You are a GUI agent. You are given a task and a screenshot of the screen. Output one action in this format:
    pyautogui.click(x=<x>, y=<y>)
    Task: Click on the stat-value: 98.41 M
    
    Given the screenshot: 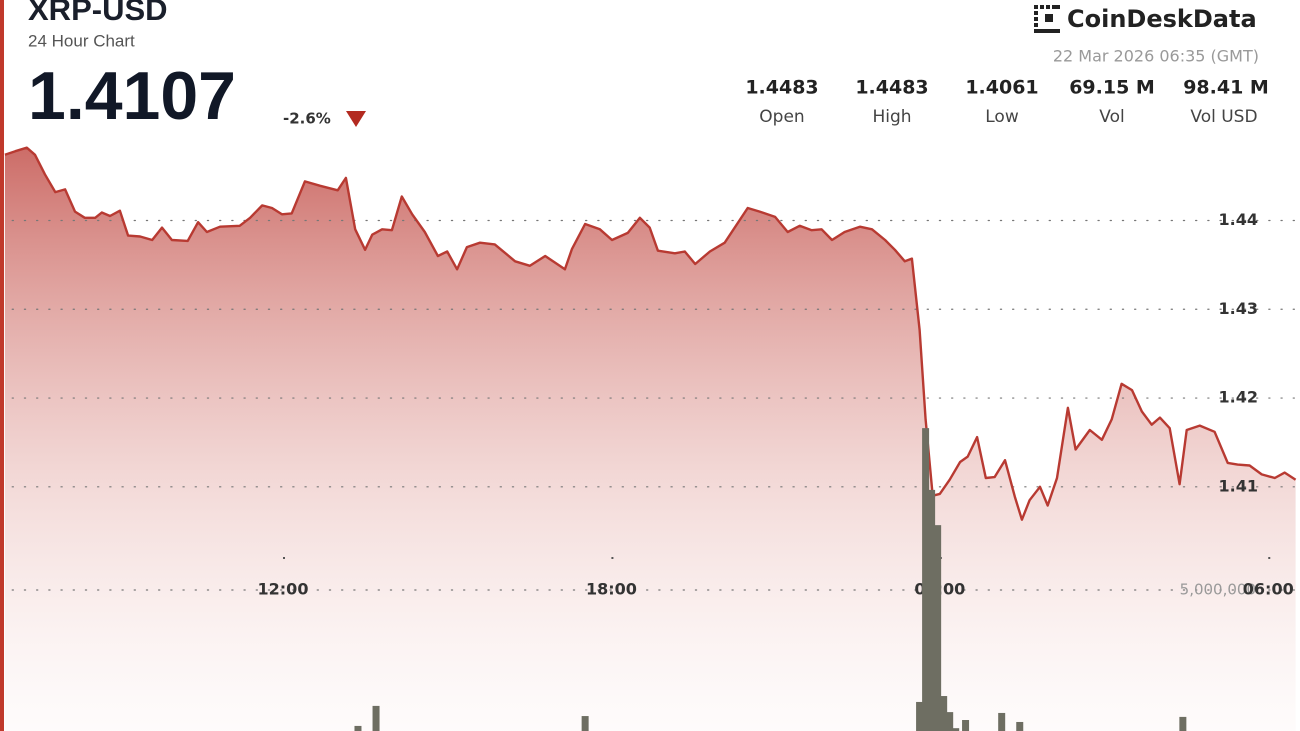 What is the action you would take?
    pyautogui.click(x=1226, y=88)
    